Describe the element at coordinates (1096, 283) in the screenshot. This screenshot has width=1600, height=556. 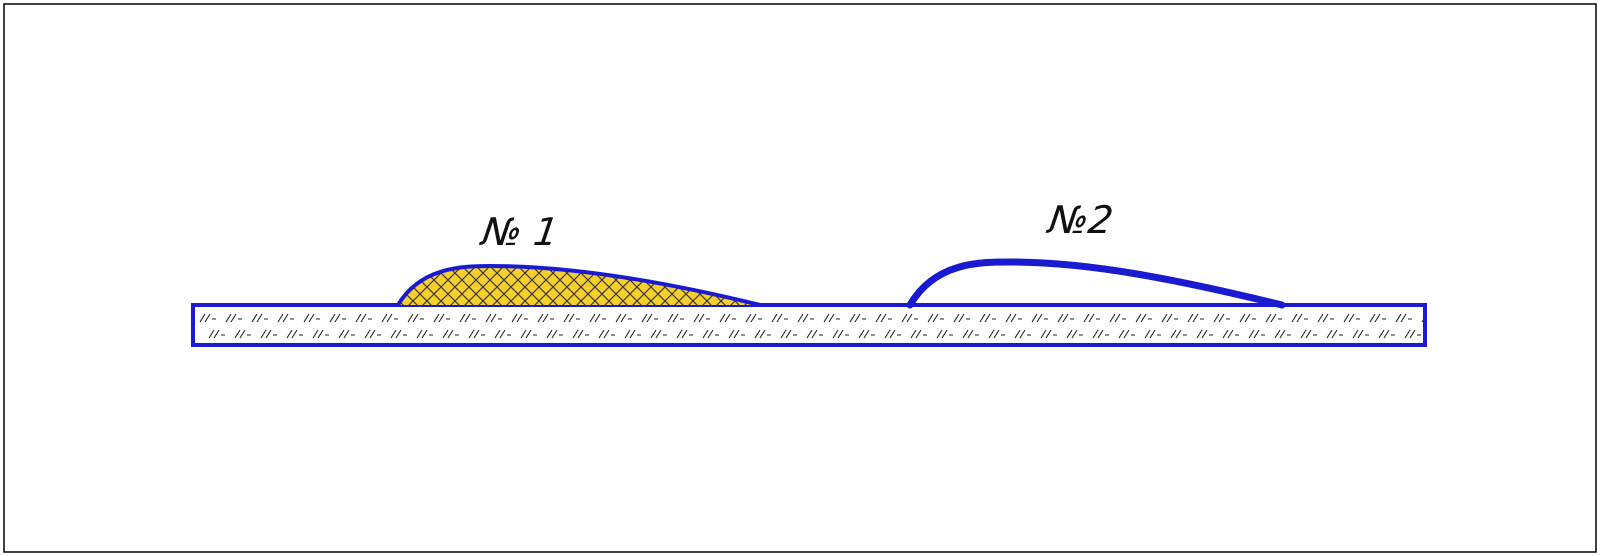
I see `shape-2-outline` at that location.